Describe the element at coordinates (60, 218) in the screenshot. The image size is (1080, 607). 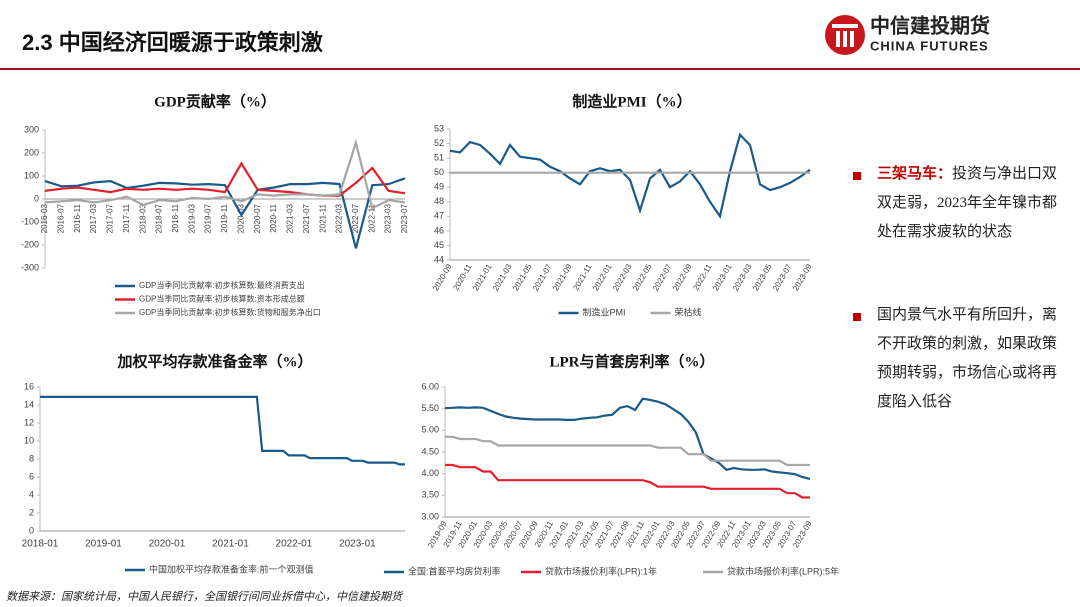
I see `x-tick-label: 2016-07` at that location.